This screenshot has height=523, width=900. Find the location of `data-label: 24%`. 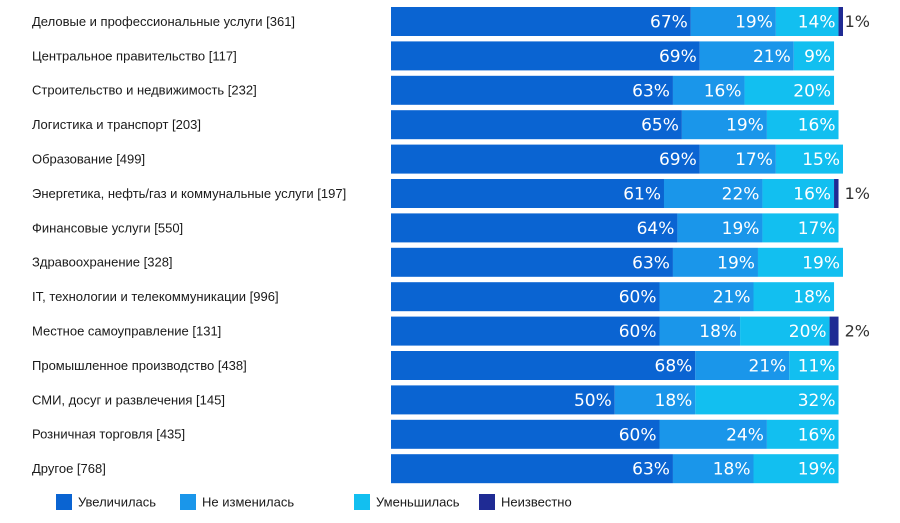

data-label: 24% is located at coordinates (745, 435).